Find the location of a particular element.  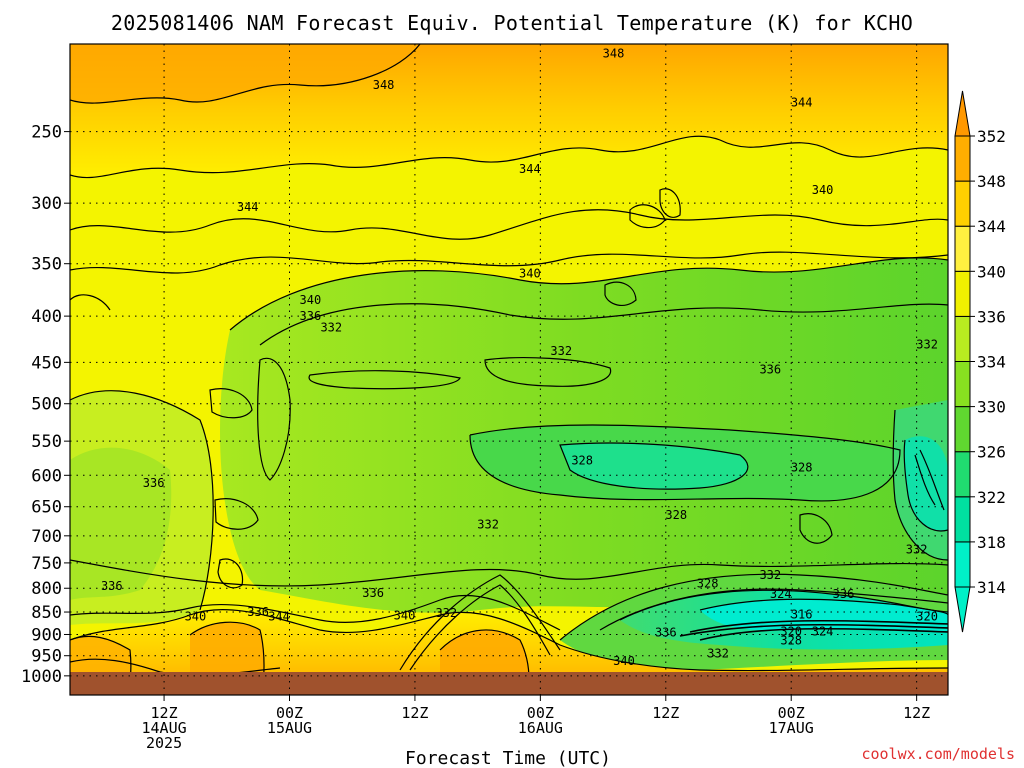

y-tick-label: 900 is located at coordinates (46, 635).